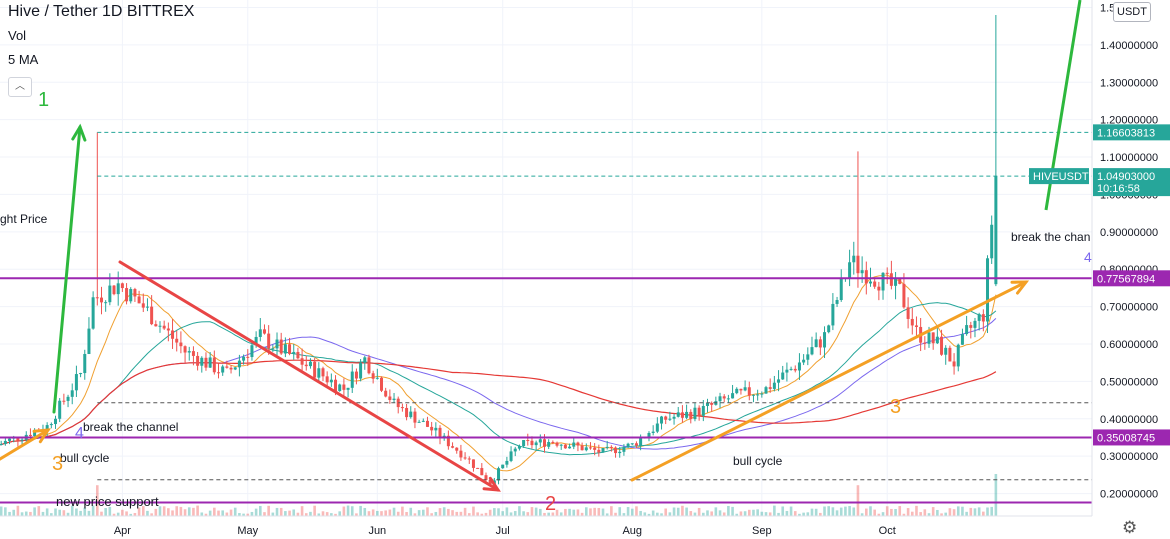 The width and height of the screenshot is (1170, 539). I want to click on y-tick-label: 0.40000000, so click(1129, 420).